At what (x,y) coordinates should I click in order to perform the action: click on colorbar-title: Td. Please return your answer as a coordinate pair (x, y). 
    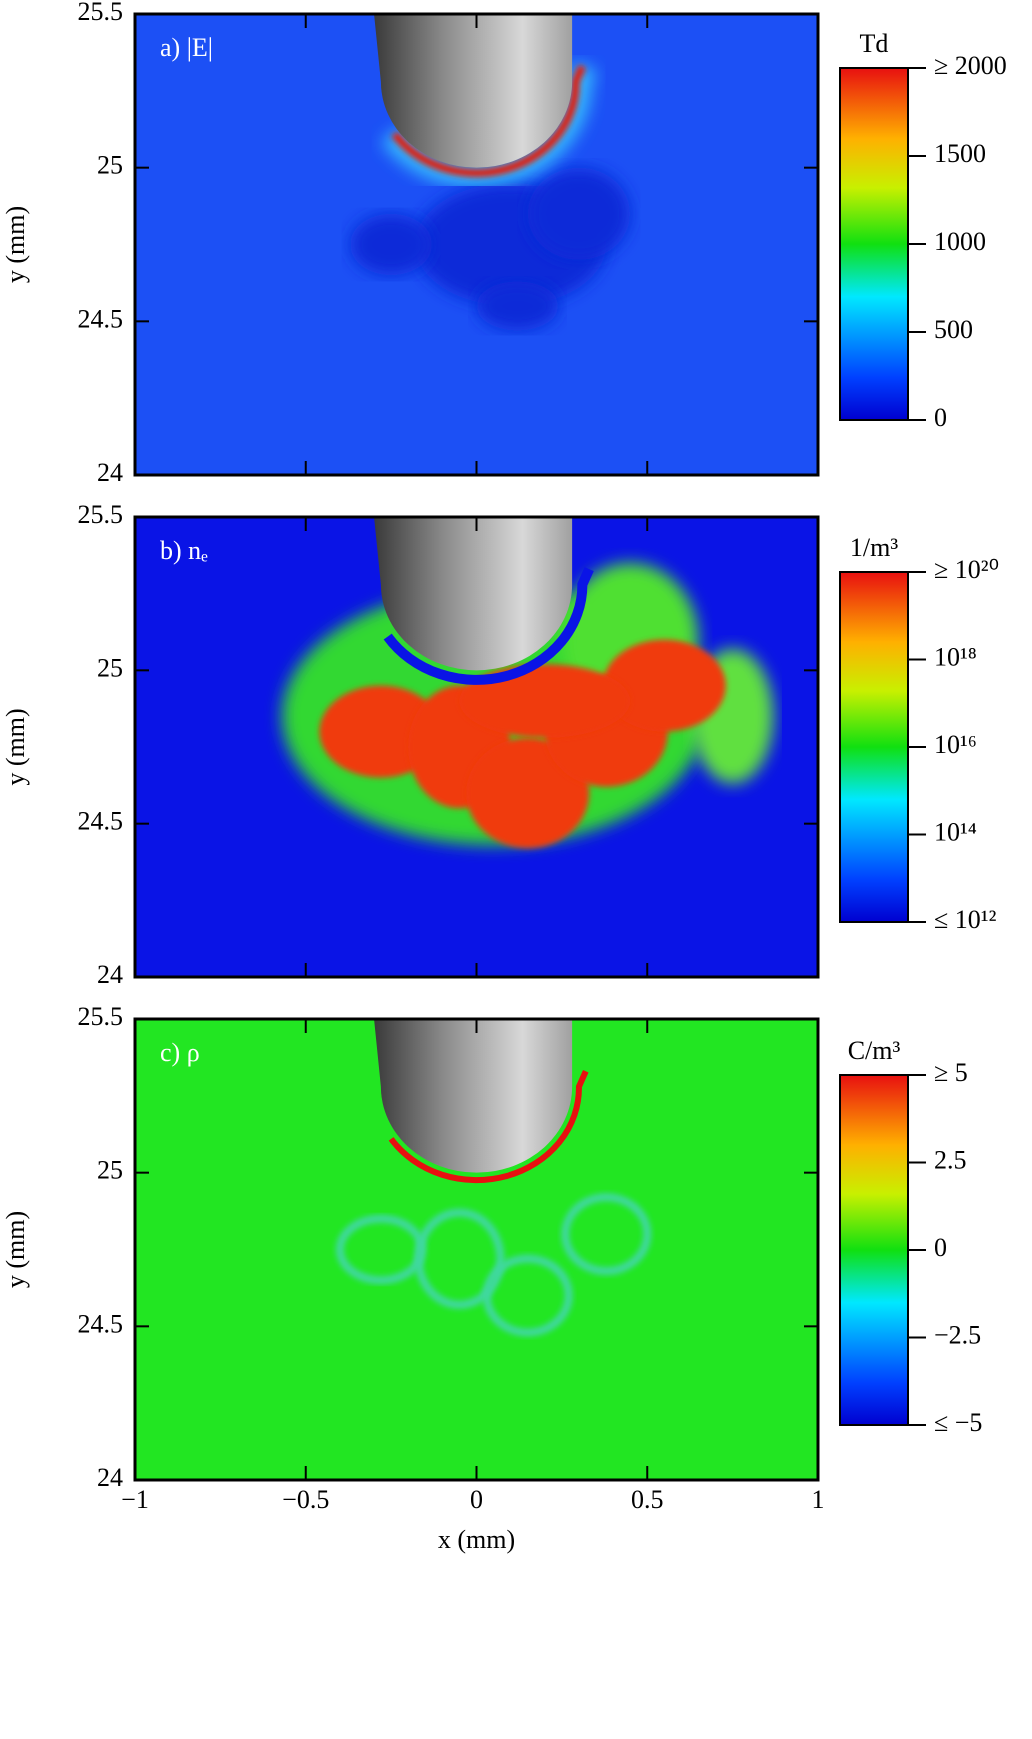
    Looking at the image, I should click on (874, 43).